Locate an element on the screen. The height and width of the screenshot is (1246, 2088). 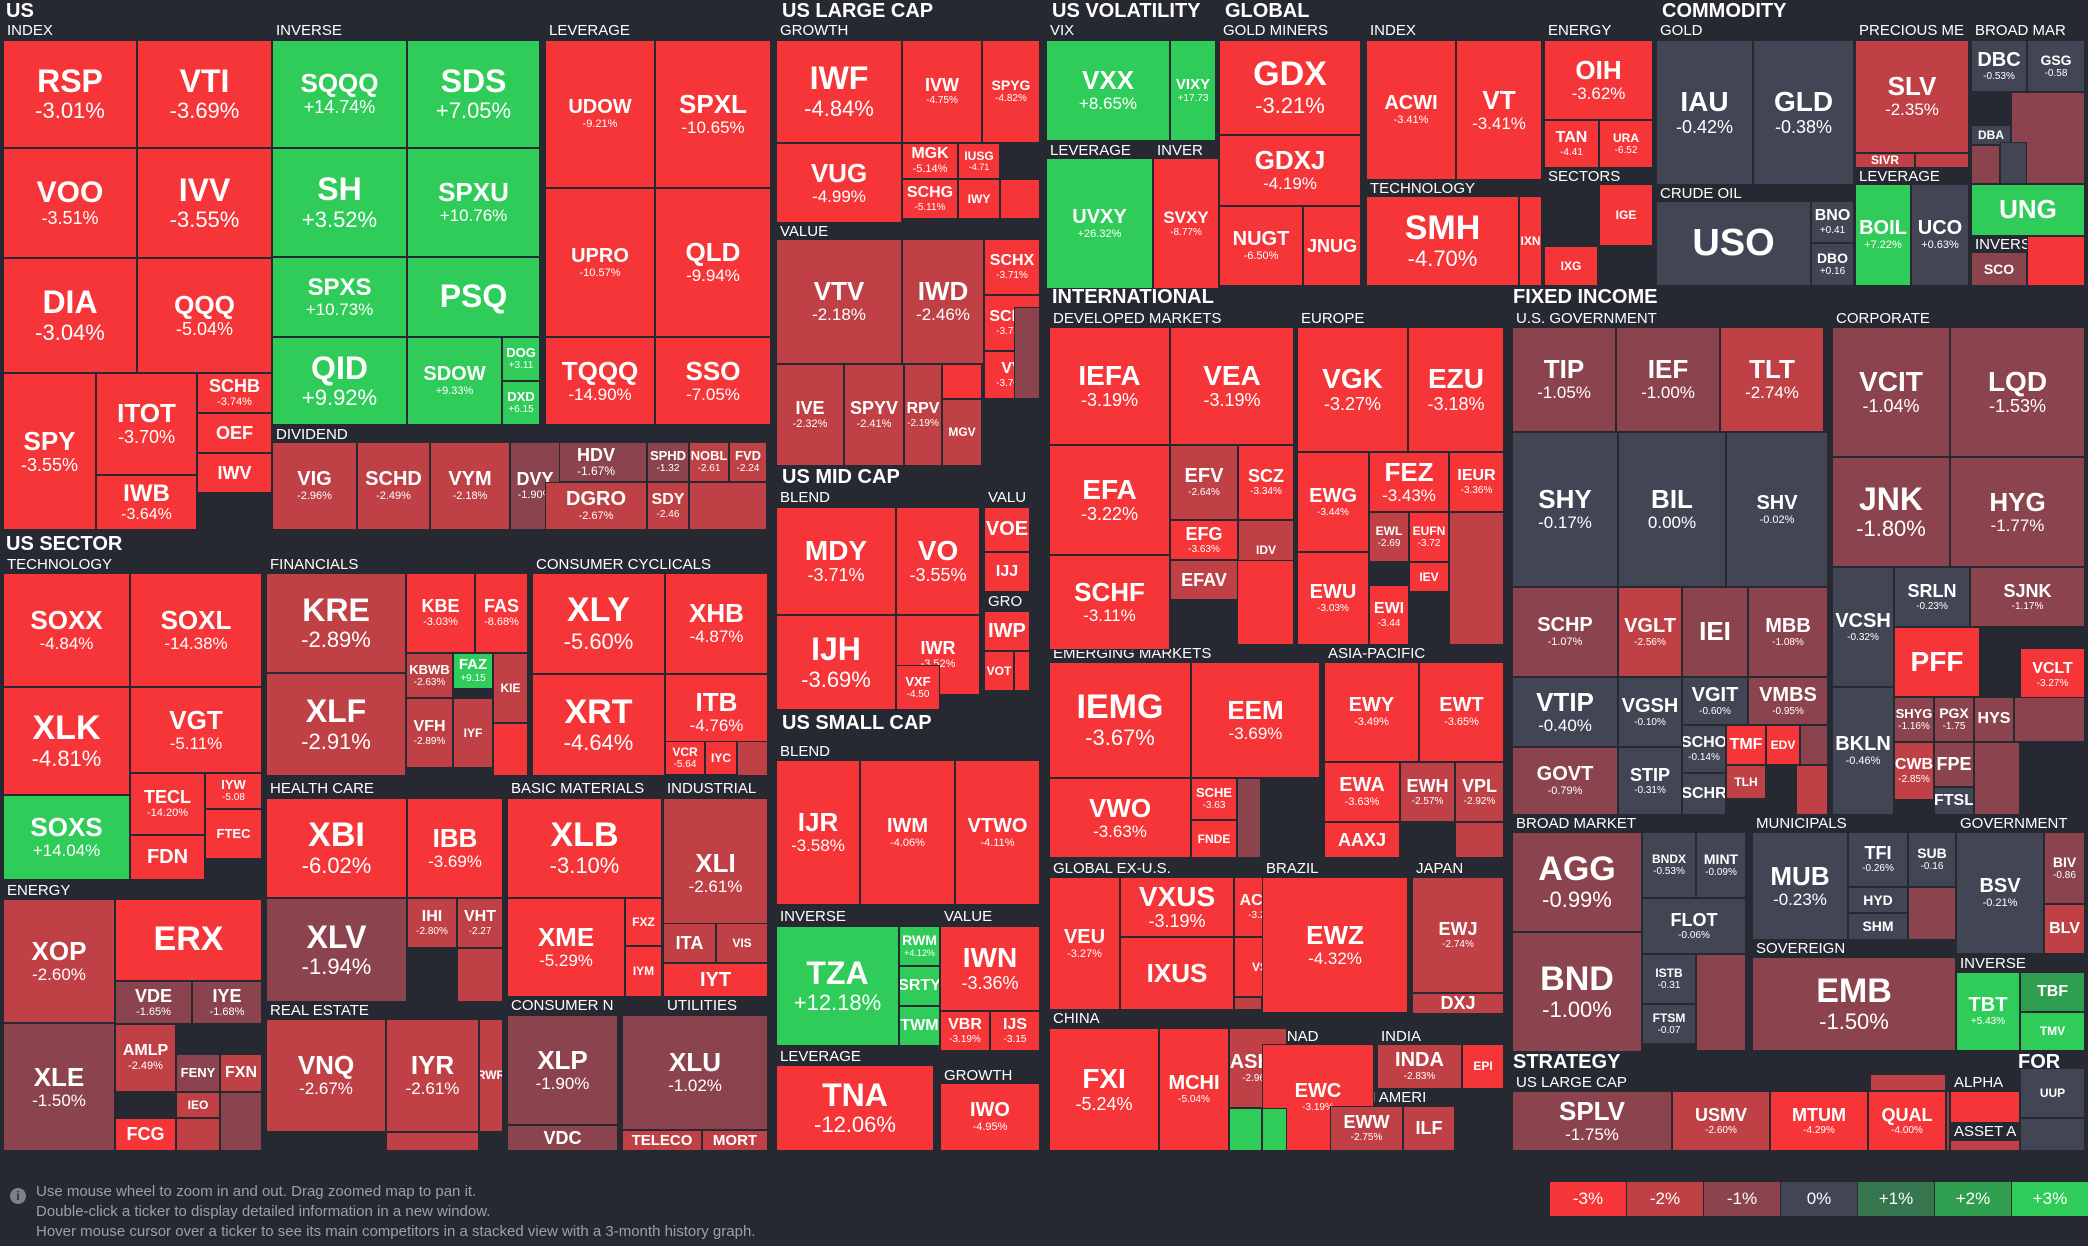
ticker-tile-fvd: FVD -2.24 is located at coordinates (748, 462).